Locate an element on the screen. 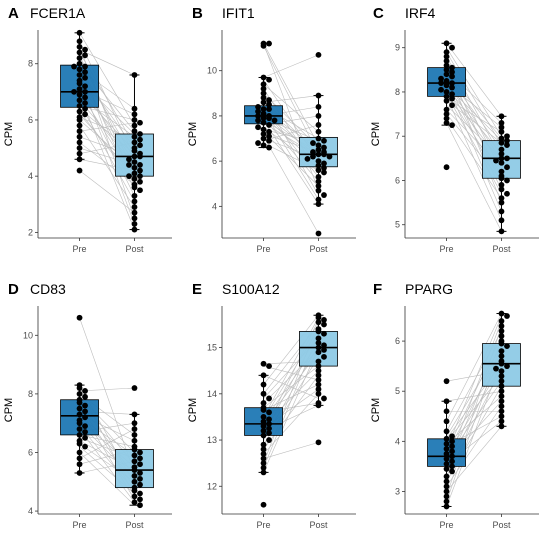  panel-a-xtick-label-post: Post is located at coordinates (134, 249).